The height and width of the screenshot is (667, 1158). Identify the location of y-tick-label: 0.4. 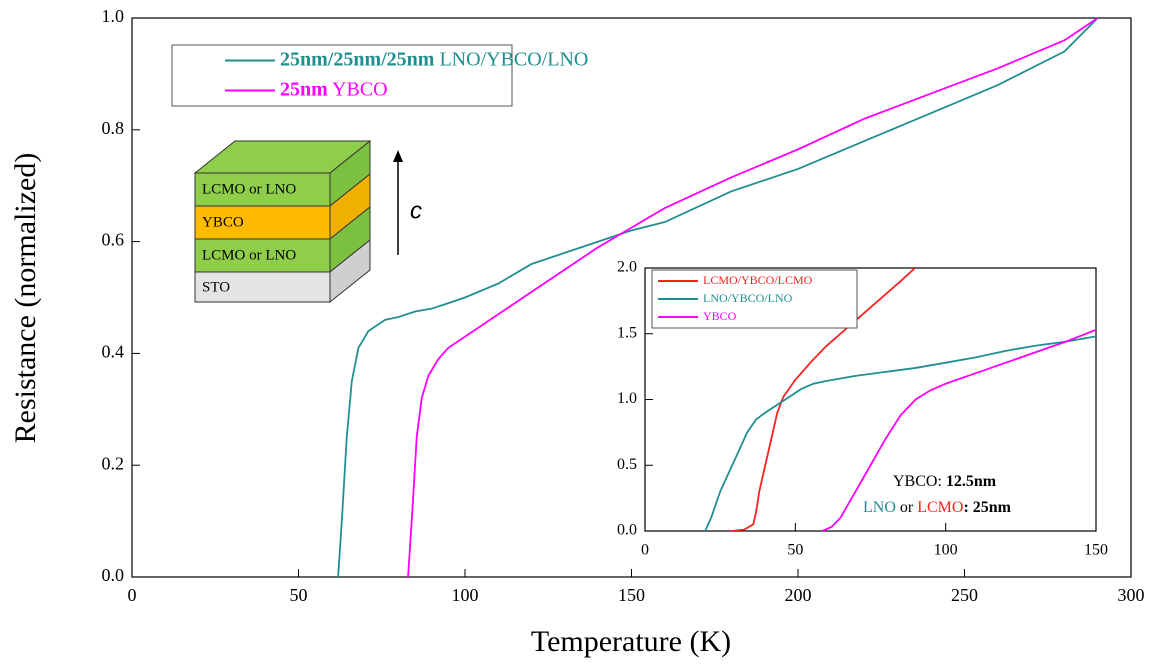
(113, 352).